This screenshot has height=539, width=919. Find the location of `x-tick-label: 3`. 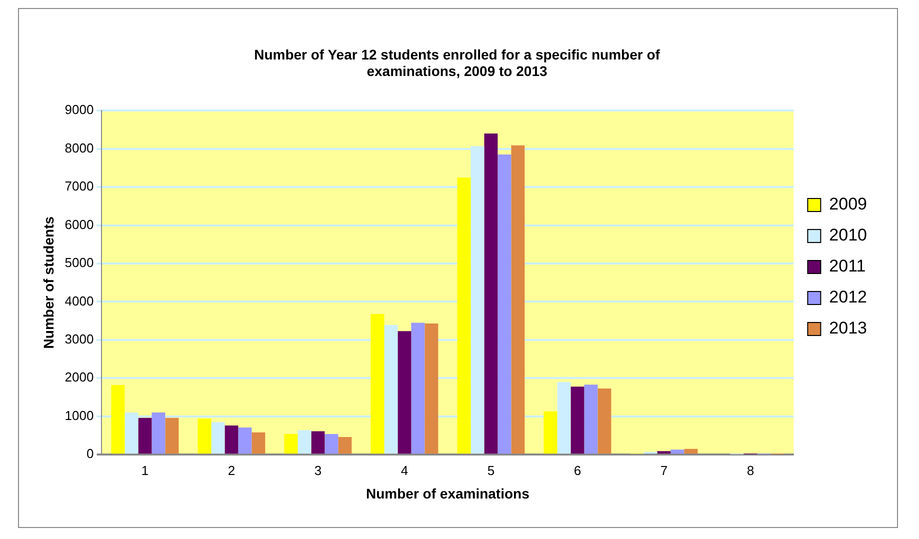

x-tick-label: 3 is located at coordinates (318, 470).